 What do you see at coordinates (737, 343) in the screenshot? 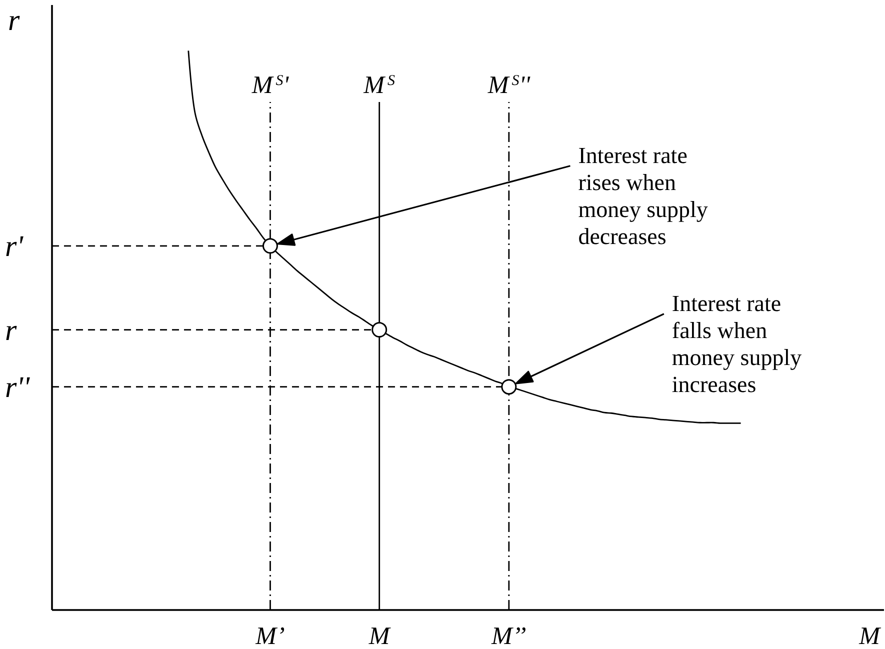
I see `annotation: Interest rate falls when money supply increases` at bounding box center [737, 343].